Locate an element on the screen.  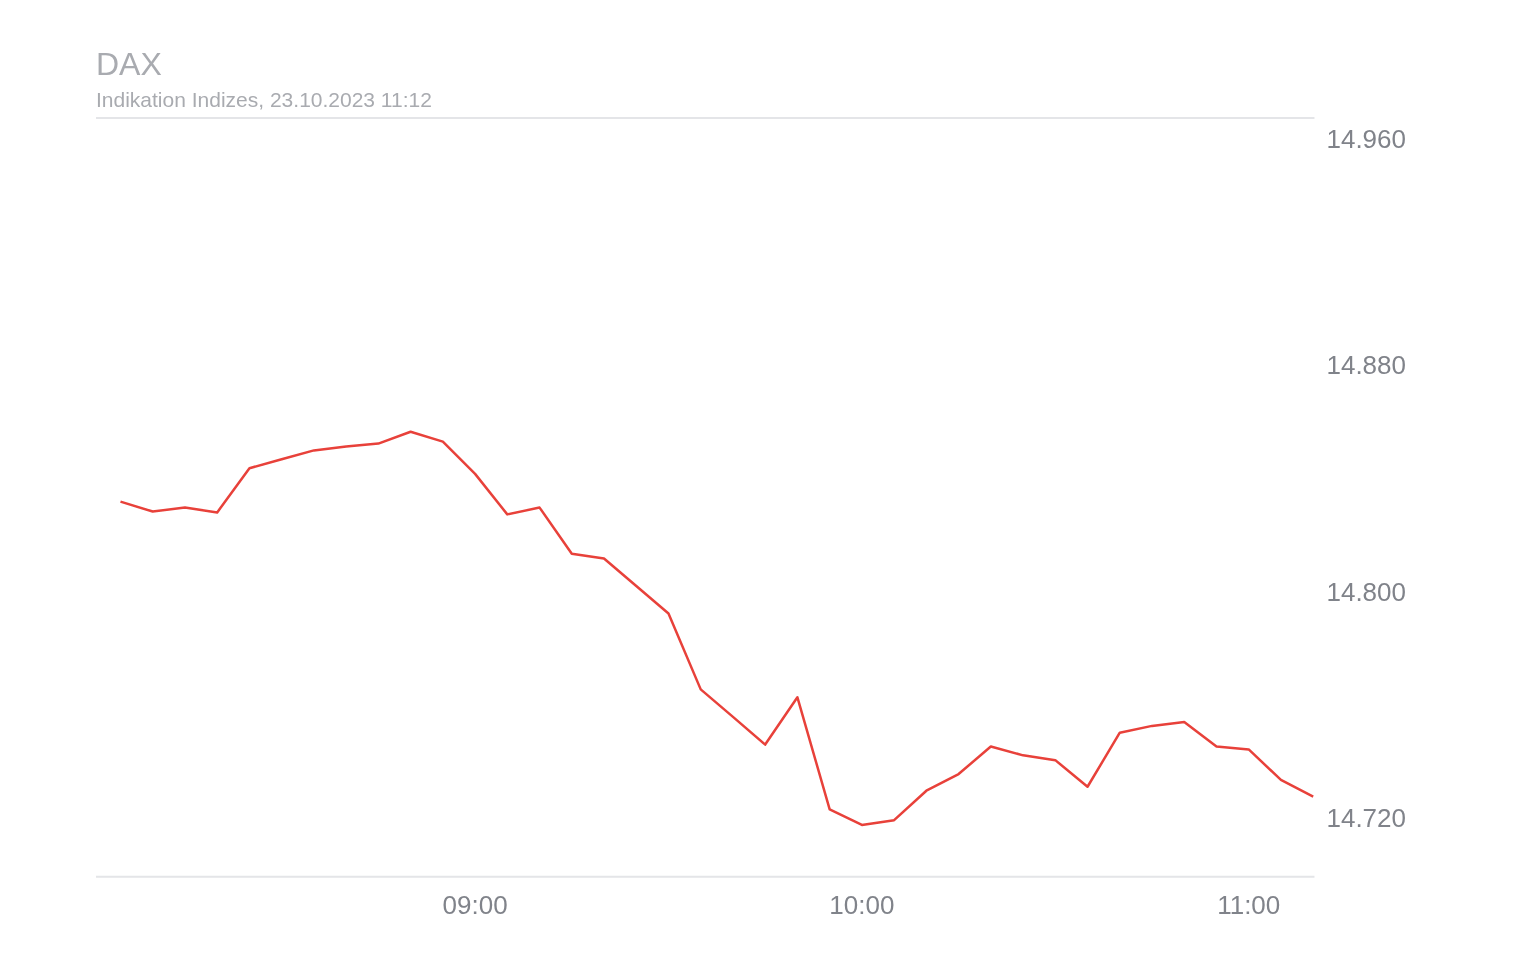
chart-title: DAX is located at coordinates (129, 64).